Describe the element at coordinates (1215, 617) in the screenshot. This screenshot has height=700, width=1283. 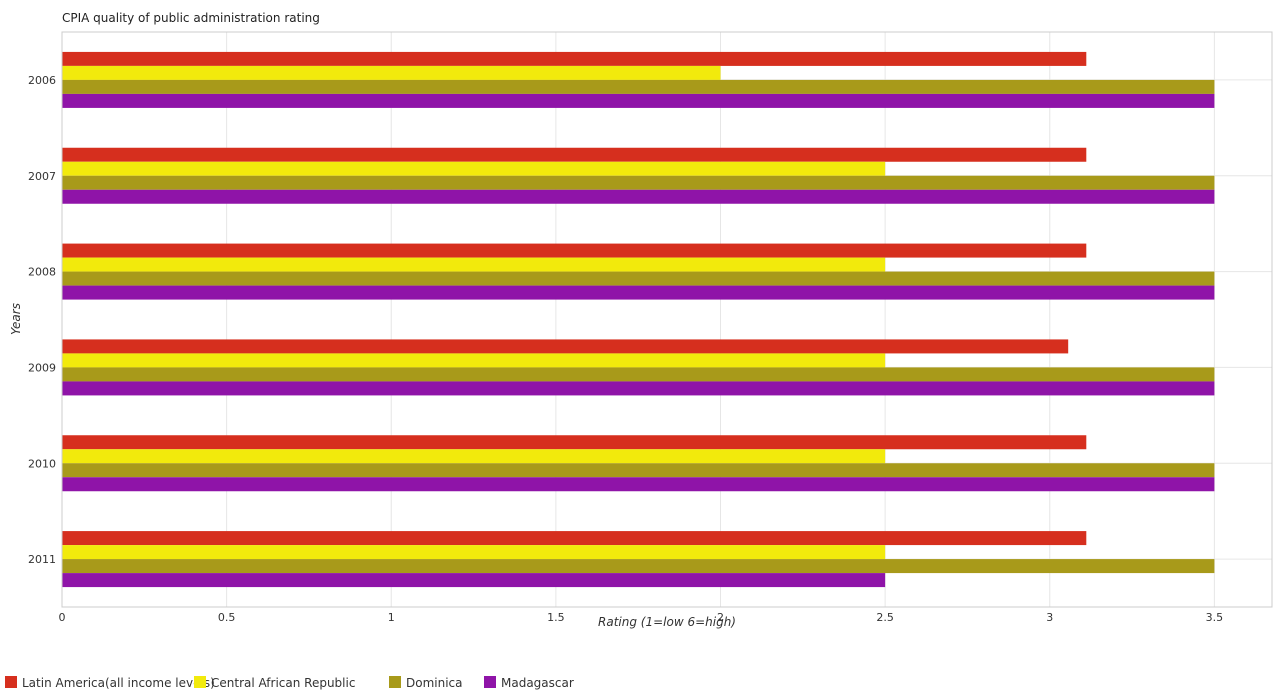
I see `x-tick-label: 3.5` at that location.